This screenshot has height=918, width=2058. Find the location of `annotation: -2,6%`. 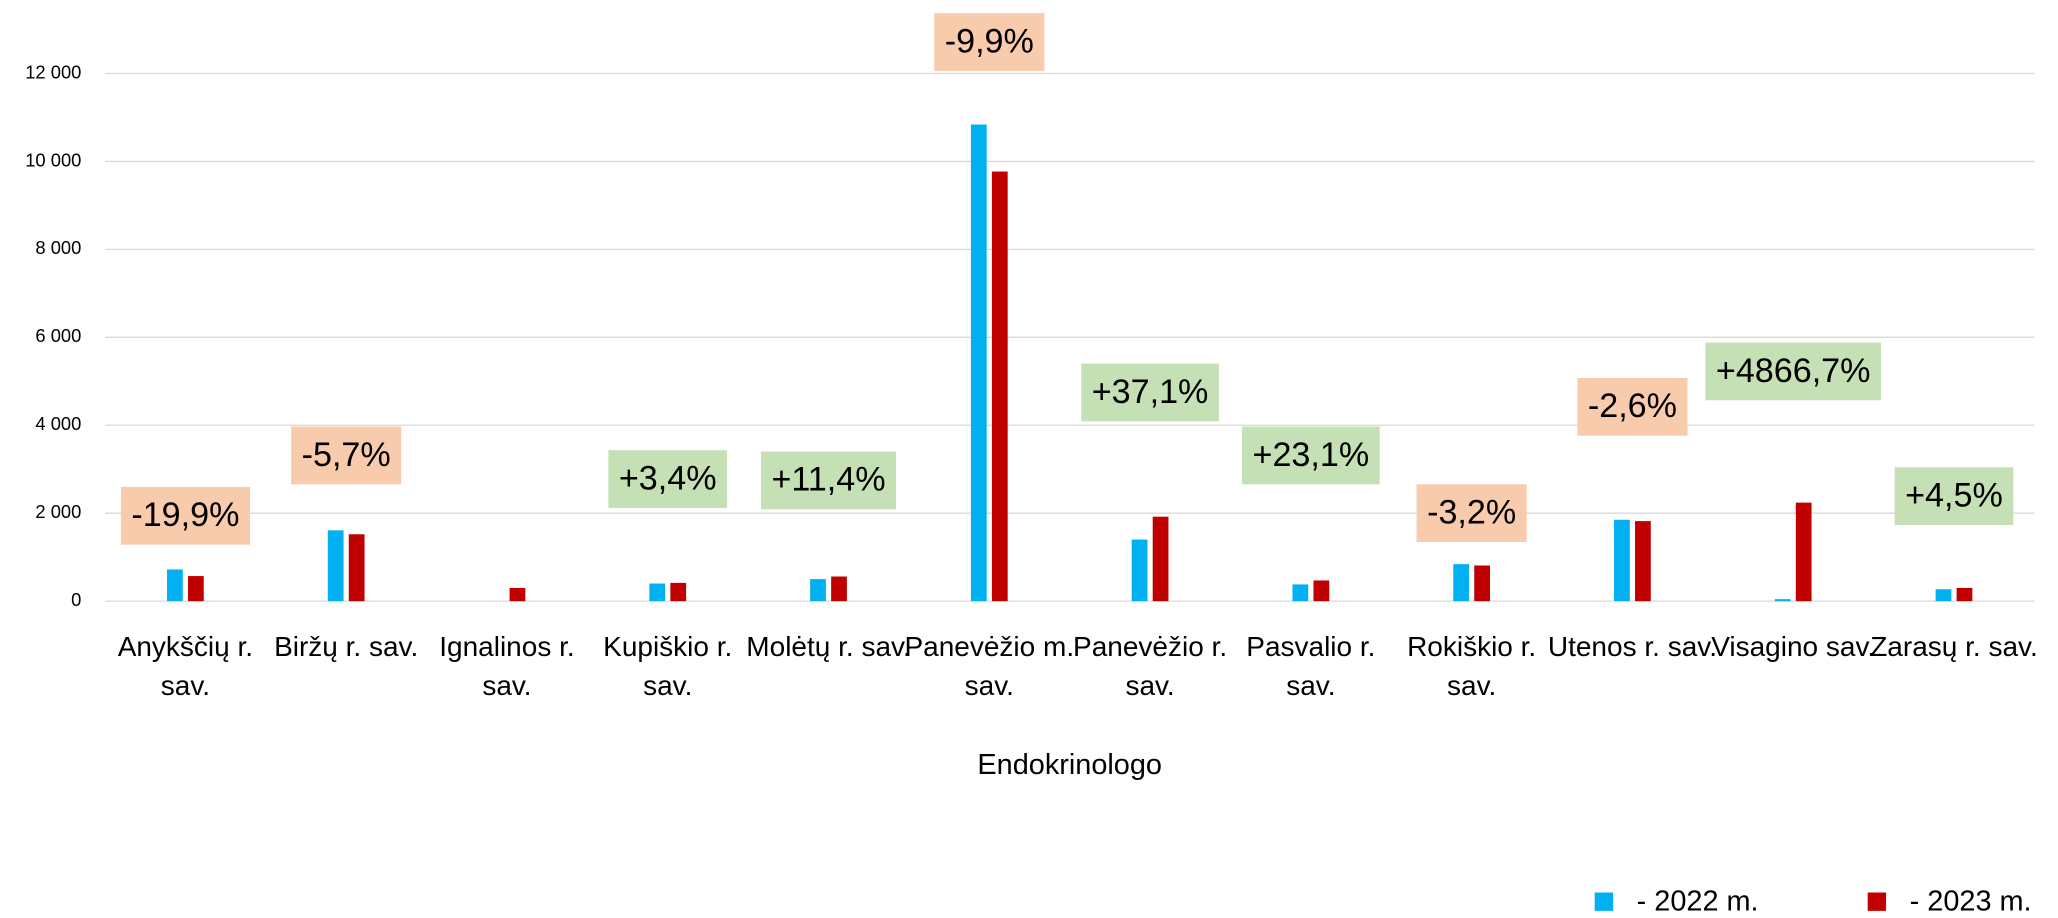

annotation: -2,6% is located at coordinates (1632, 406).